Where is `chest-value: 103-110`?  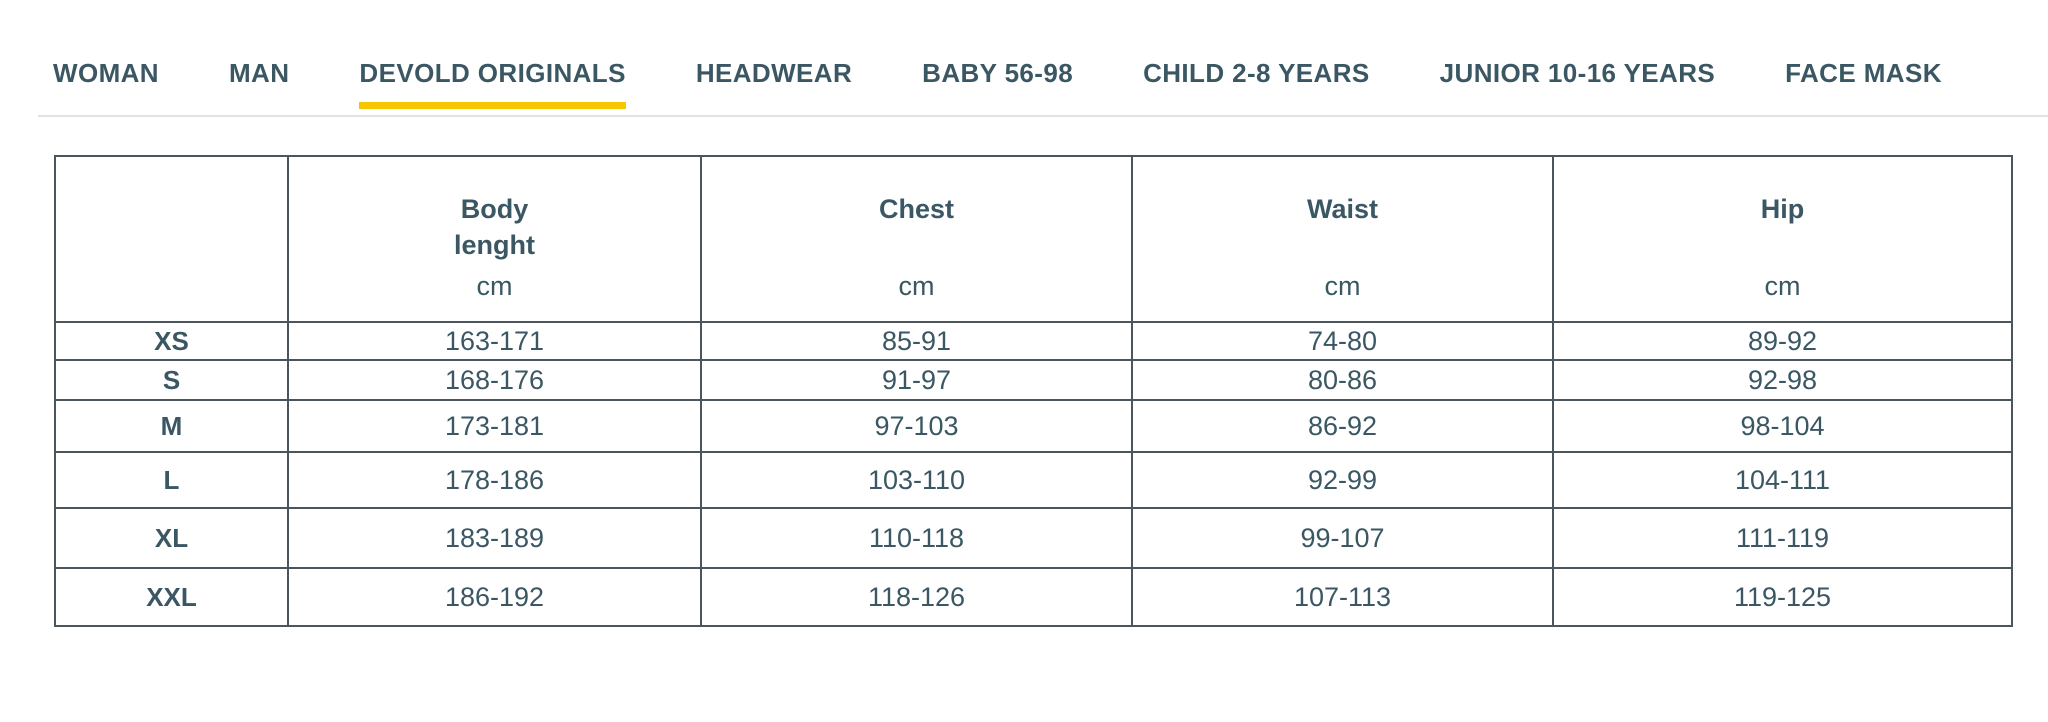
chest-value: 103-110 is located at coordinates (916, 480).